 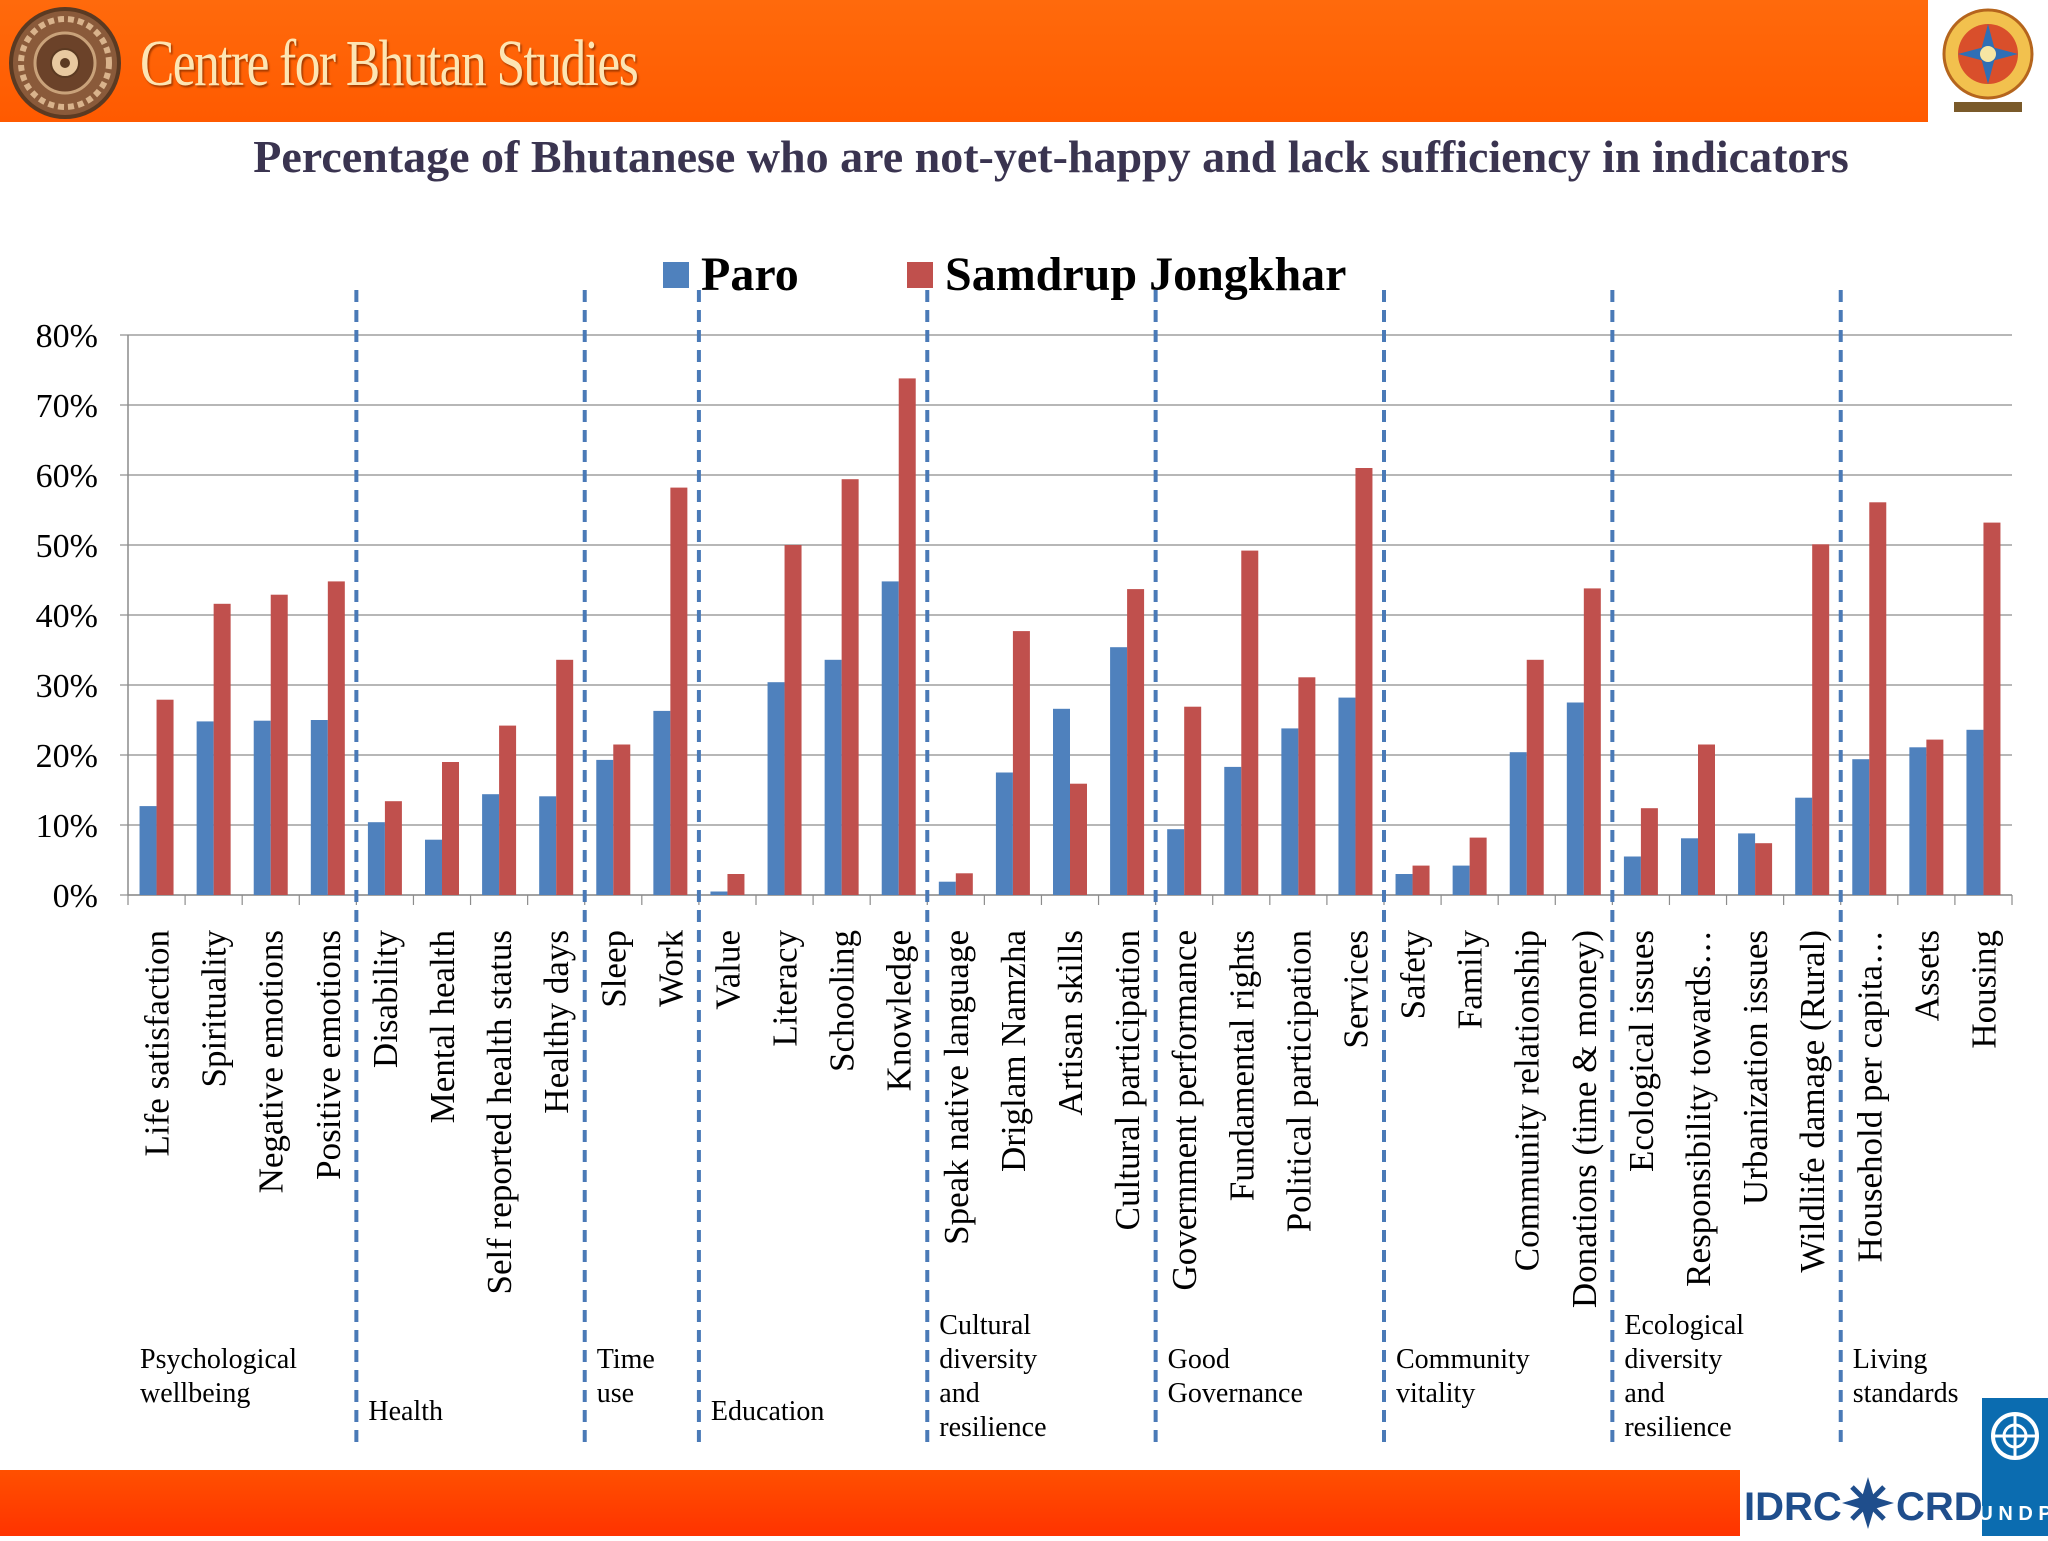 What do you see at coordinates (1241, 1065) in the screenshot?
I see `category-label: Fundamental rights` at bounding box center [1241, 1065].